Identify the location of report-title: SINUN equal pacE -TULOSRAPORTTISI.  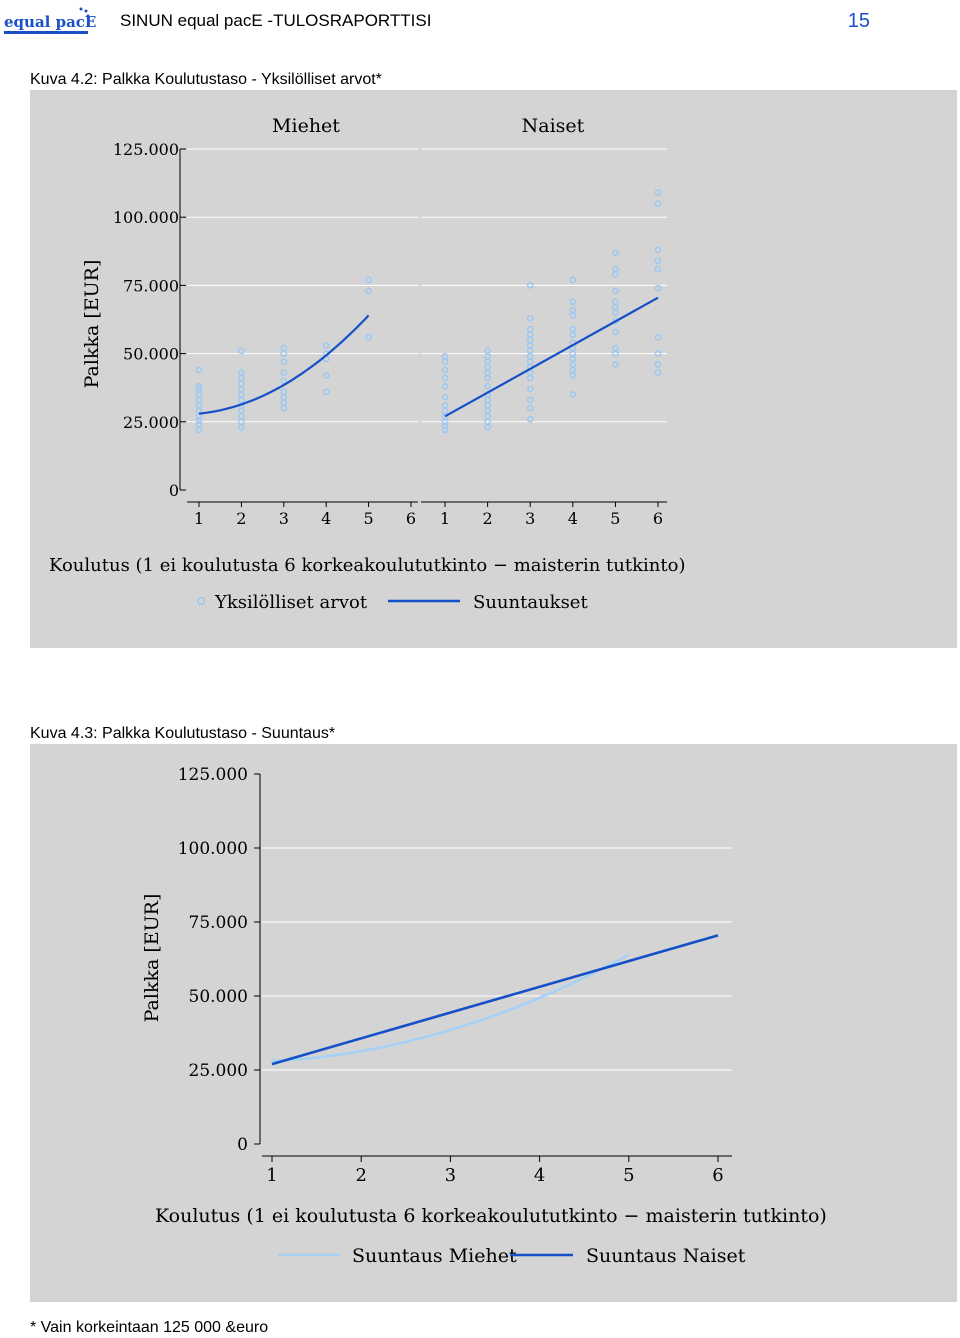
(276, 20).